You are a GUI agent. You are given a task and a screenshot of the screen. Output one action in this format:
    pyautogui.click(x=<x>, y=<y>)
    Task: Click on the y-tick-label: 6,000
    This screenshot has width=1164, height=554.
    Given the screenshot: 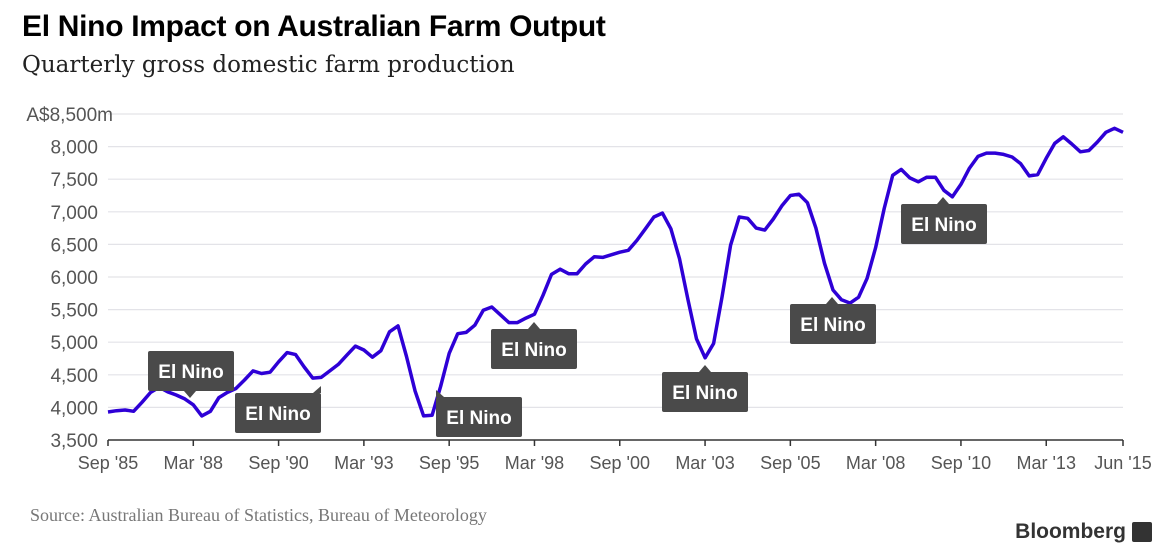 What is the action you would take?
    pyautogui.click(x=74, y=278)
    